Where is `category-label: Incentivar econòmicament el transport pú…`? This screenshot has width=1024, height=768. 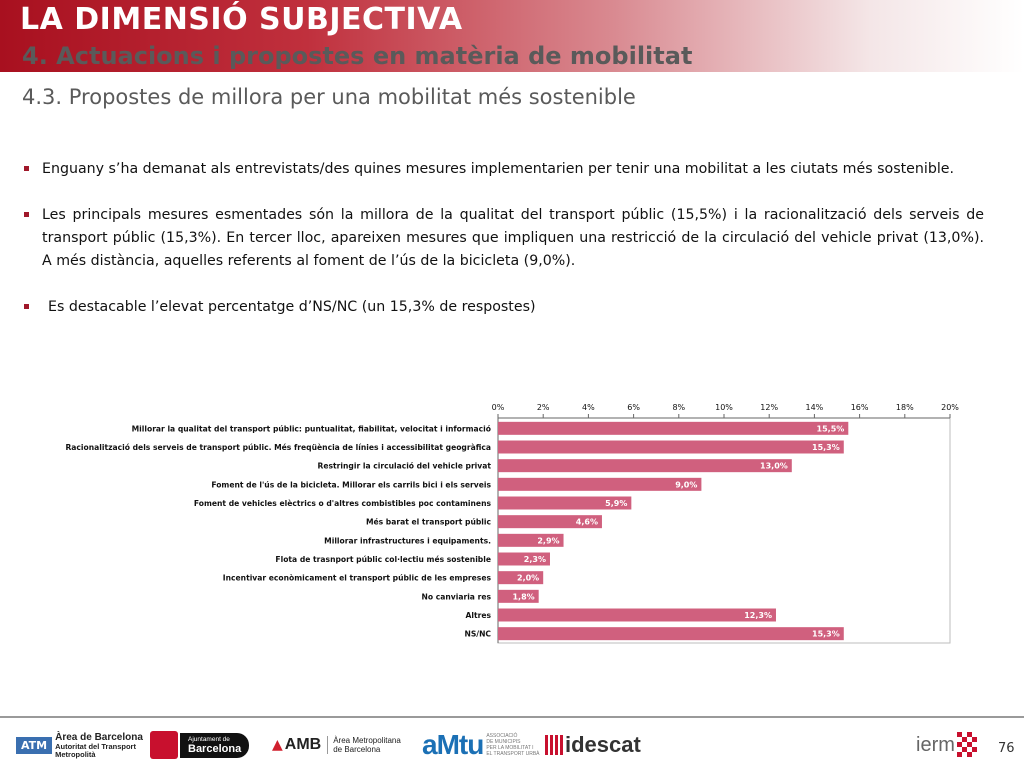 category-label: Incentivar econòmicament el transport pú… is located at coordinates (357, 578).